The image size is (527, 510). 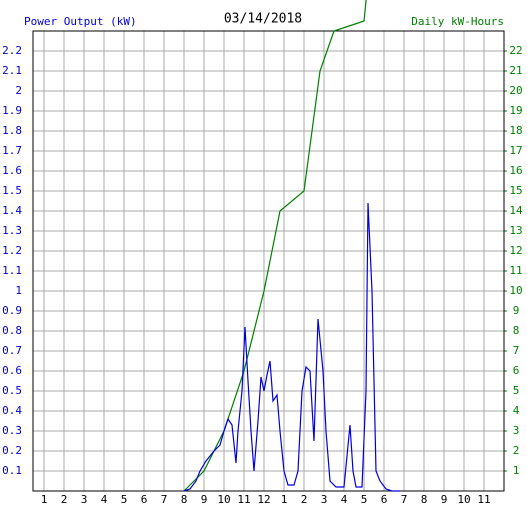 What do you see at coordinates (12, 270) in the screenshot?
I see `y-tick-label: 1.1` at bounding box center [12, 270].